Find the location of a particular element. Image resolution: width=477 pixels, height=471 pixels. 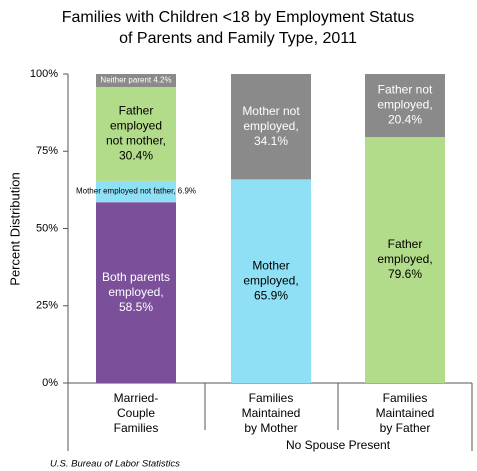

y-tick-label: 0% is located at coordinates (50, 383).